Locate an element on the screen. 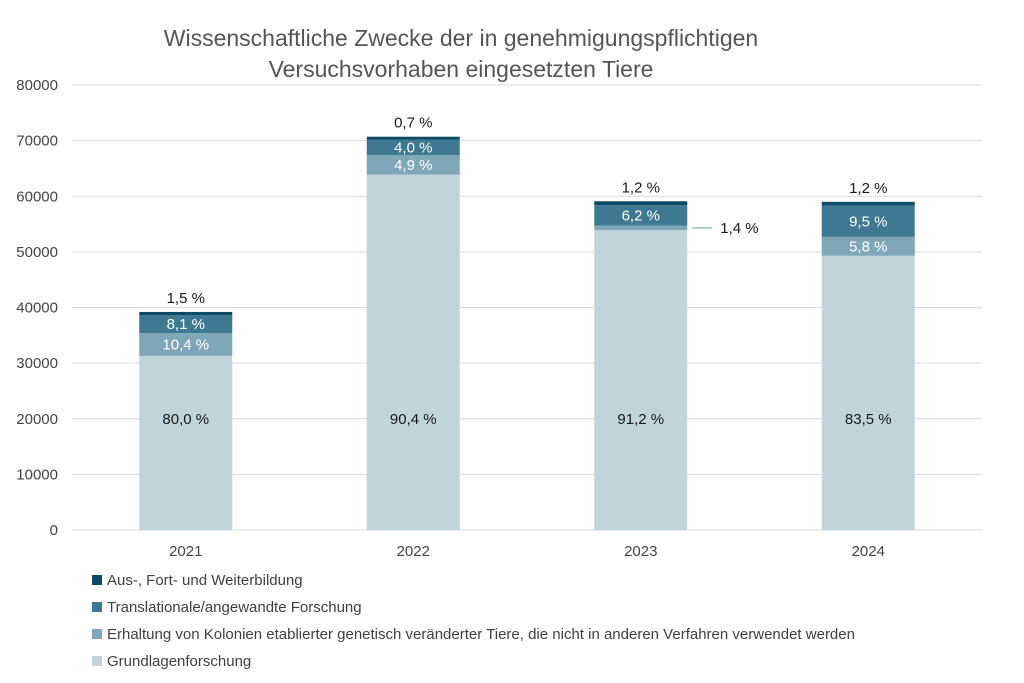 This screenshot has height=683, width=1024. data-label: 9,5 % is located at coordinates (868, 221).